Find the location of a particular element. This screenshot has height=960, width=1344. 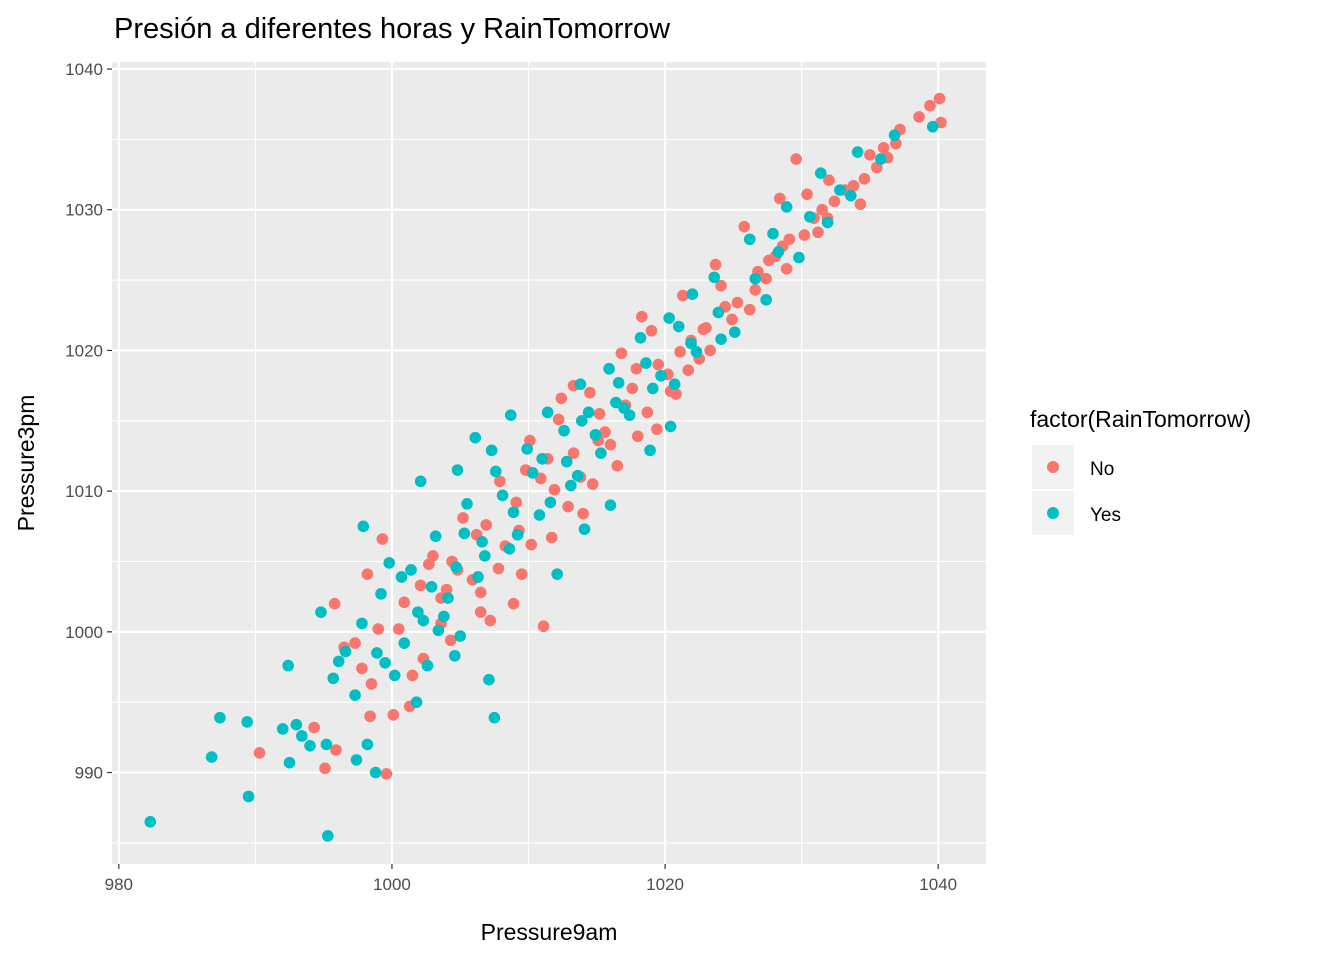

y-tick-label: 1020 is located at coordinates (84, 350).